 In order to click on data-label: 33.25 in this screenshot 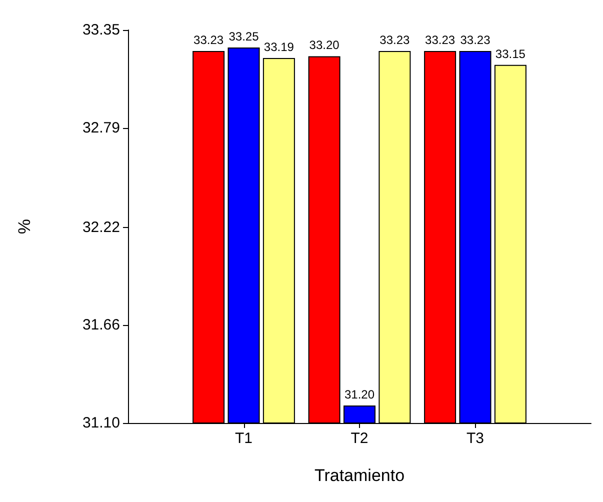, I will do `click(244, 36)`.